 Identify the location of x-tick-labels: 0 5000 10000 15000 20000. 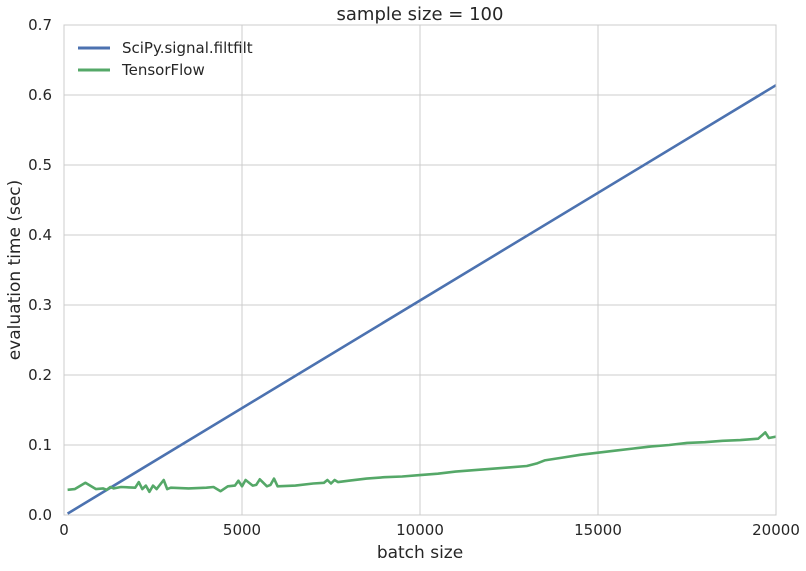
(429, 530).